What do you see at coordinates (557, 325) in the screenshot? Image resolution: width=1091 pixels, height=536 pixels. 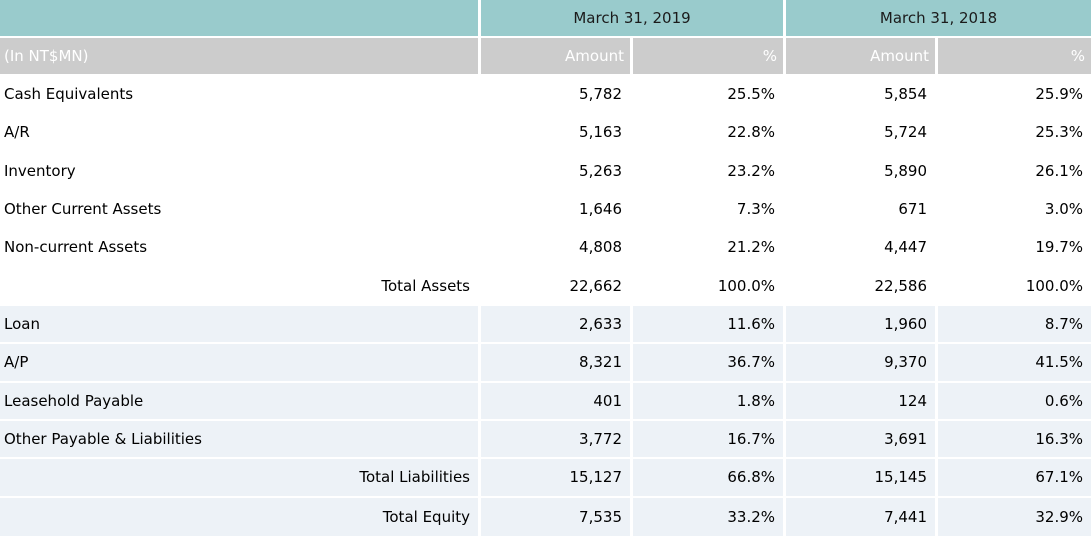 I see `amount-2019: 2,633` at bounding box center [557, 325].